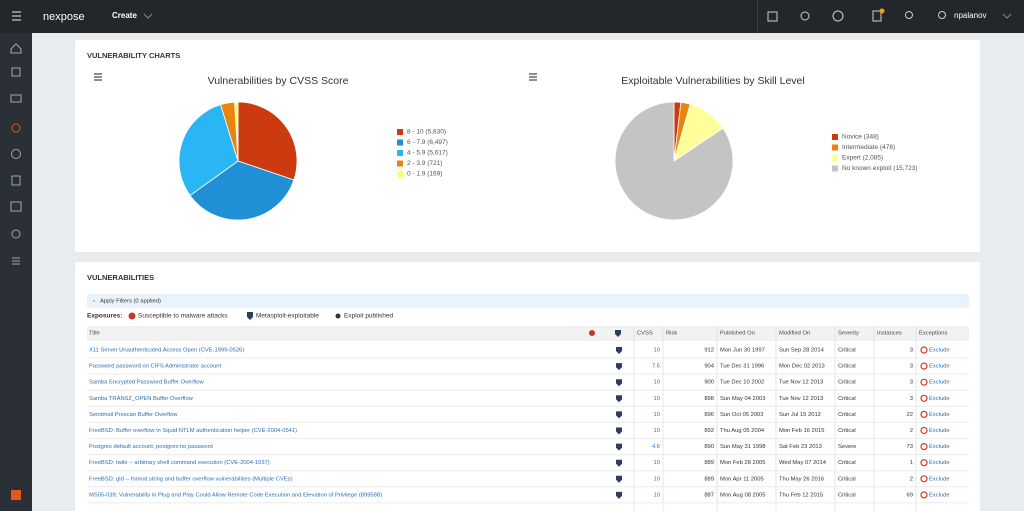  I want to click on notifications-icon, so click(877, 16).